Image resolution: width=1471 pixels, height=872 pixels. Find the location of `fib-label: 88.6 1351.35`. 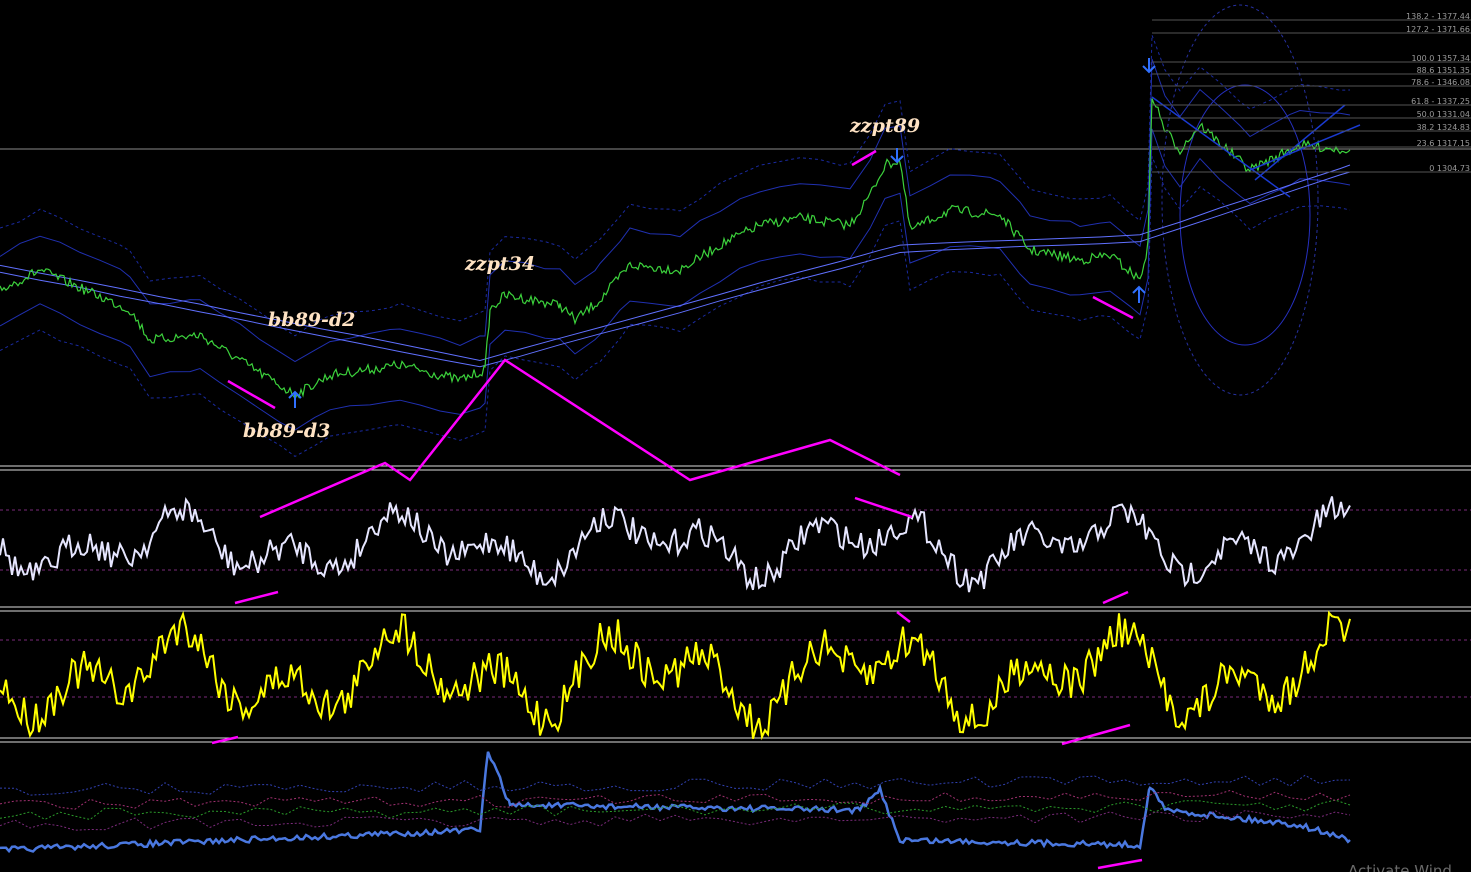

fib-label: 88.6 1351.35 is located at coordinates (1443, 70).